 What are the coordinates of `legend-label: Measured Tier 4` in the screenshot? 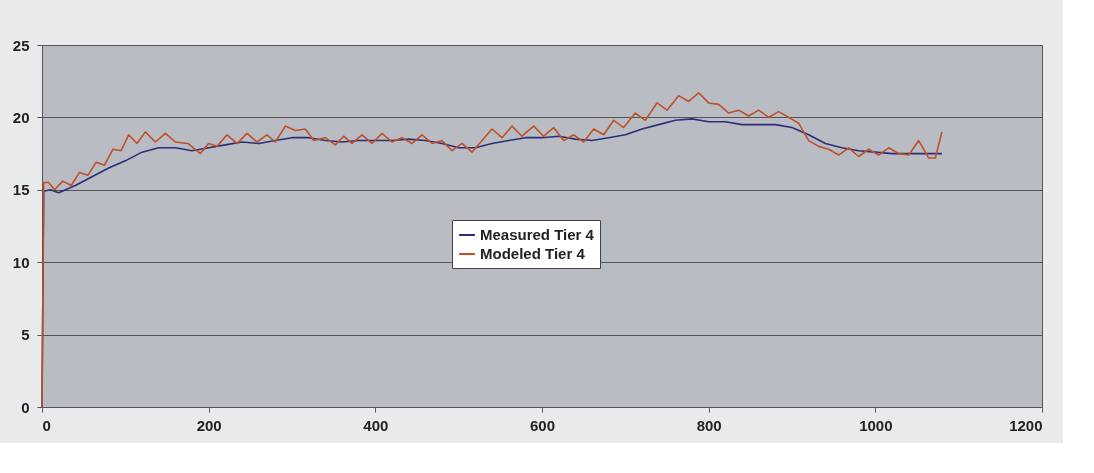 It's located at (537, 234).